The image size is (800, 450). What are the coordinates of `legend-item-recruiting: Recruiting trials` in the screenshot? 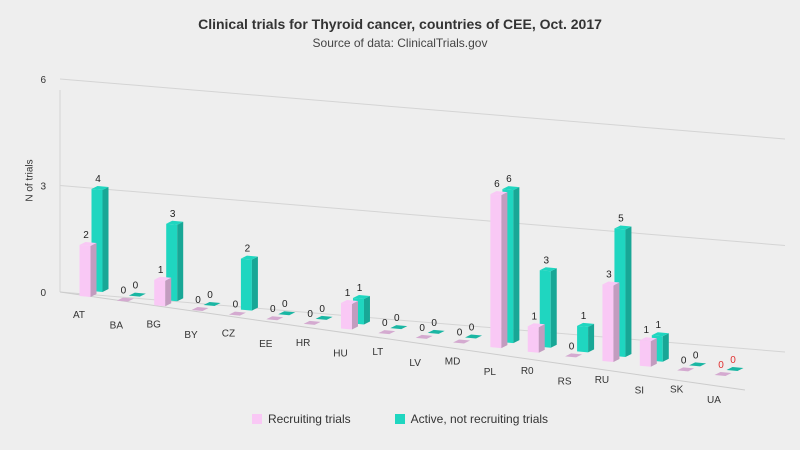 It's located at (301, 419).